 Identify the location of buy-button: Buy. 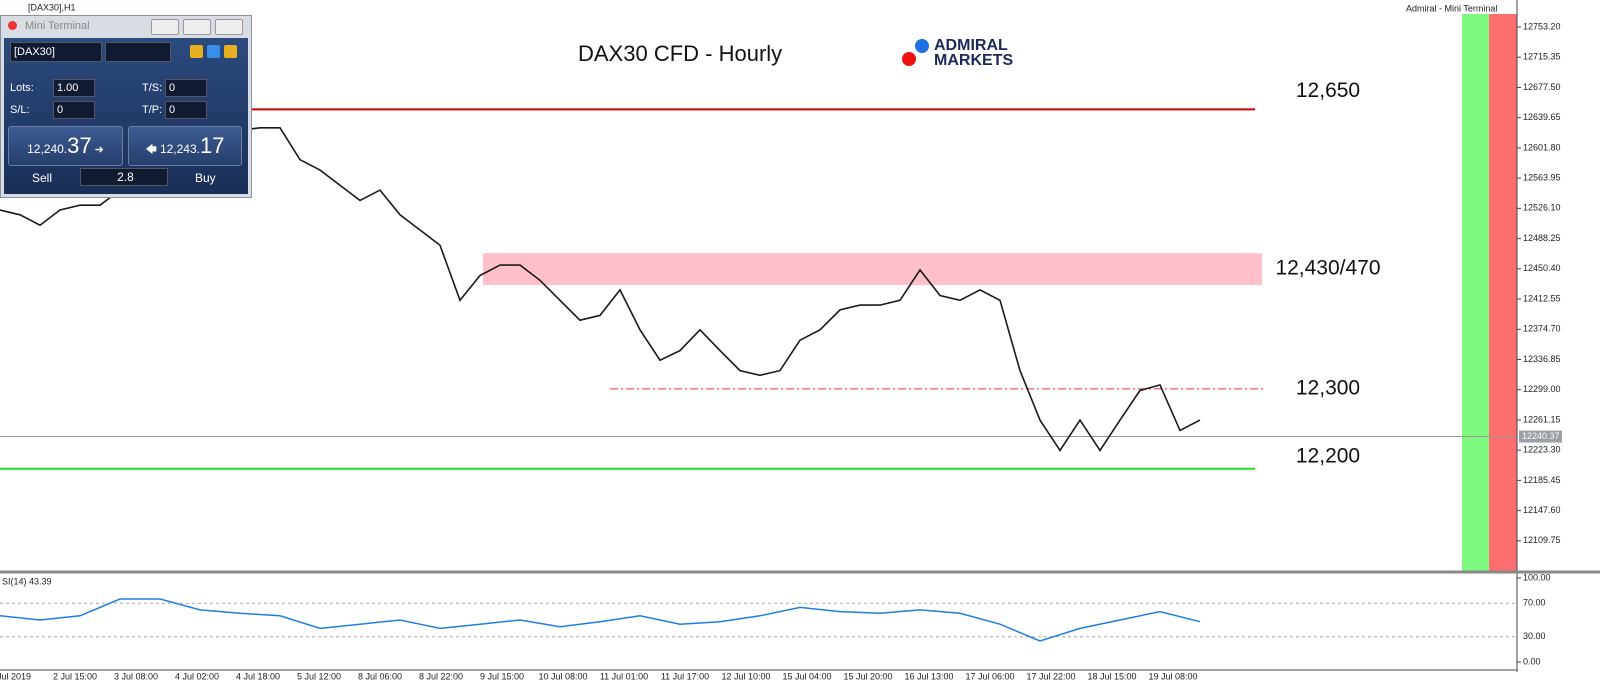
(205, 178).